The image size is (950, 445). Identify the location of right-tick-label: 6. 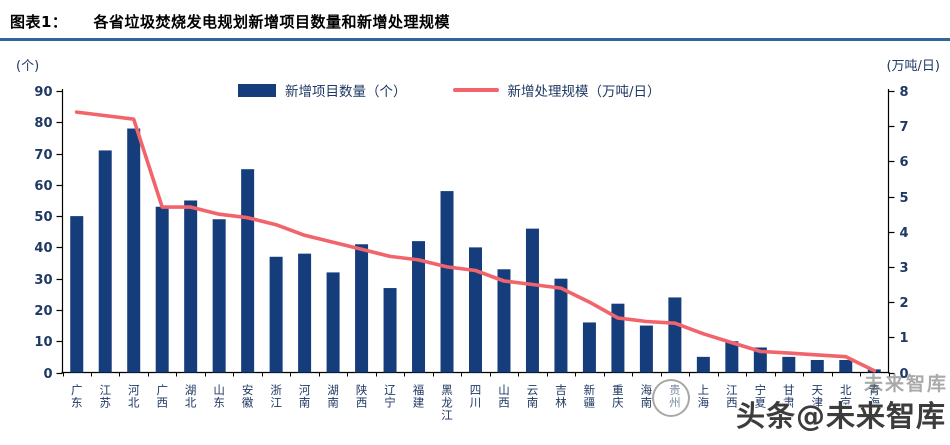
(904, 162).